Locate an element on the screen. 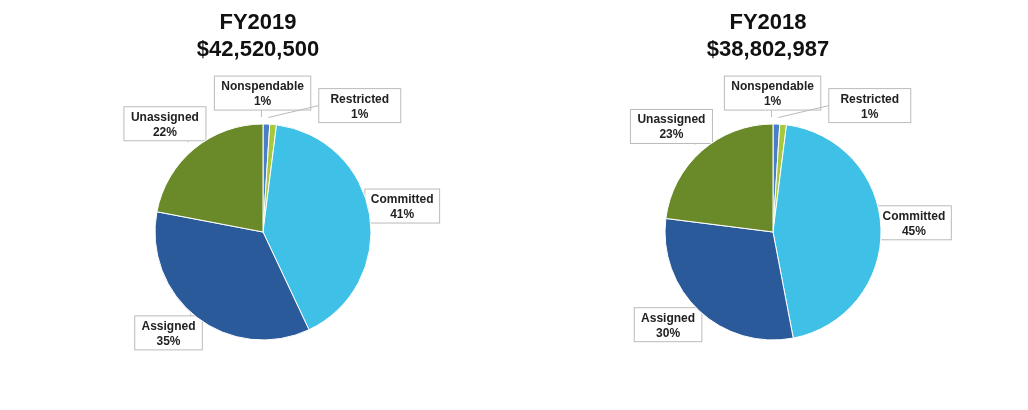 This screenshot has width=1028, height=410. chart-title: FY2018 is located at coordinates (768, 21).